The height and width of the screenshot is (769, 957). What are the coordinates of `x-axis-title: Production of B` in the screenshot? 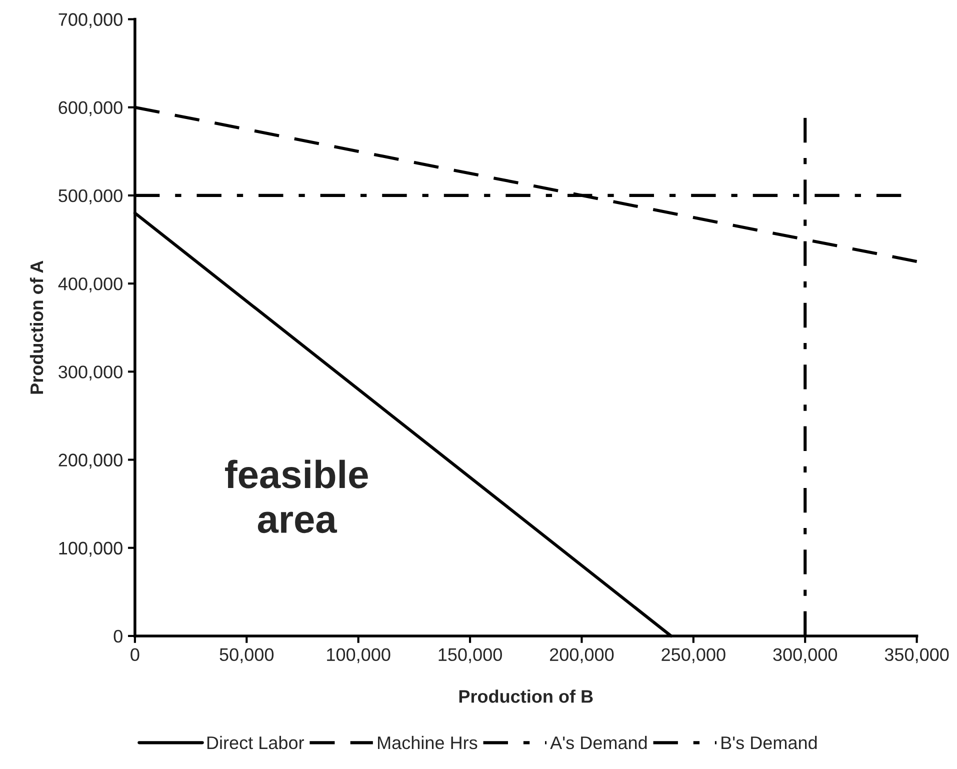 It's located at (526, 696).